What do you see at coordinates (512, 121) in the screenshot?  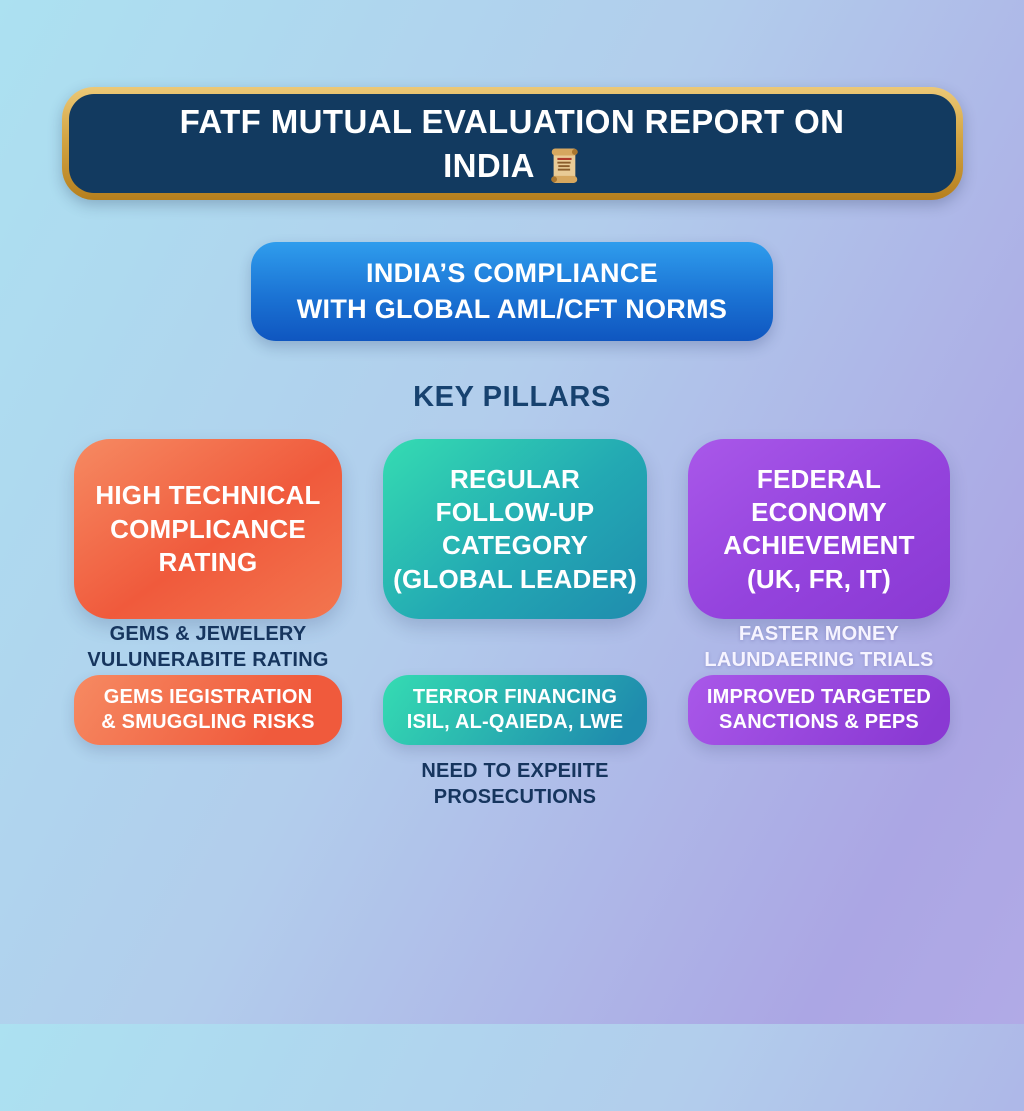 I see `banner-title-line1: FATF MUTUAL EVALUATION REPORT ON` at bounding box center [512, 121].